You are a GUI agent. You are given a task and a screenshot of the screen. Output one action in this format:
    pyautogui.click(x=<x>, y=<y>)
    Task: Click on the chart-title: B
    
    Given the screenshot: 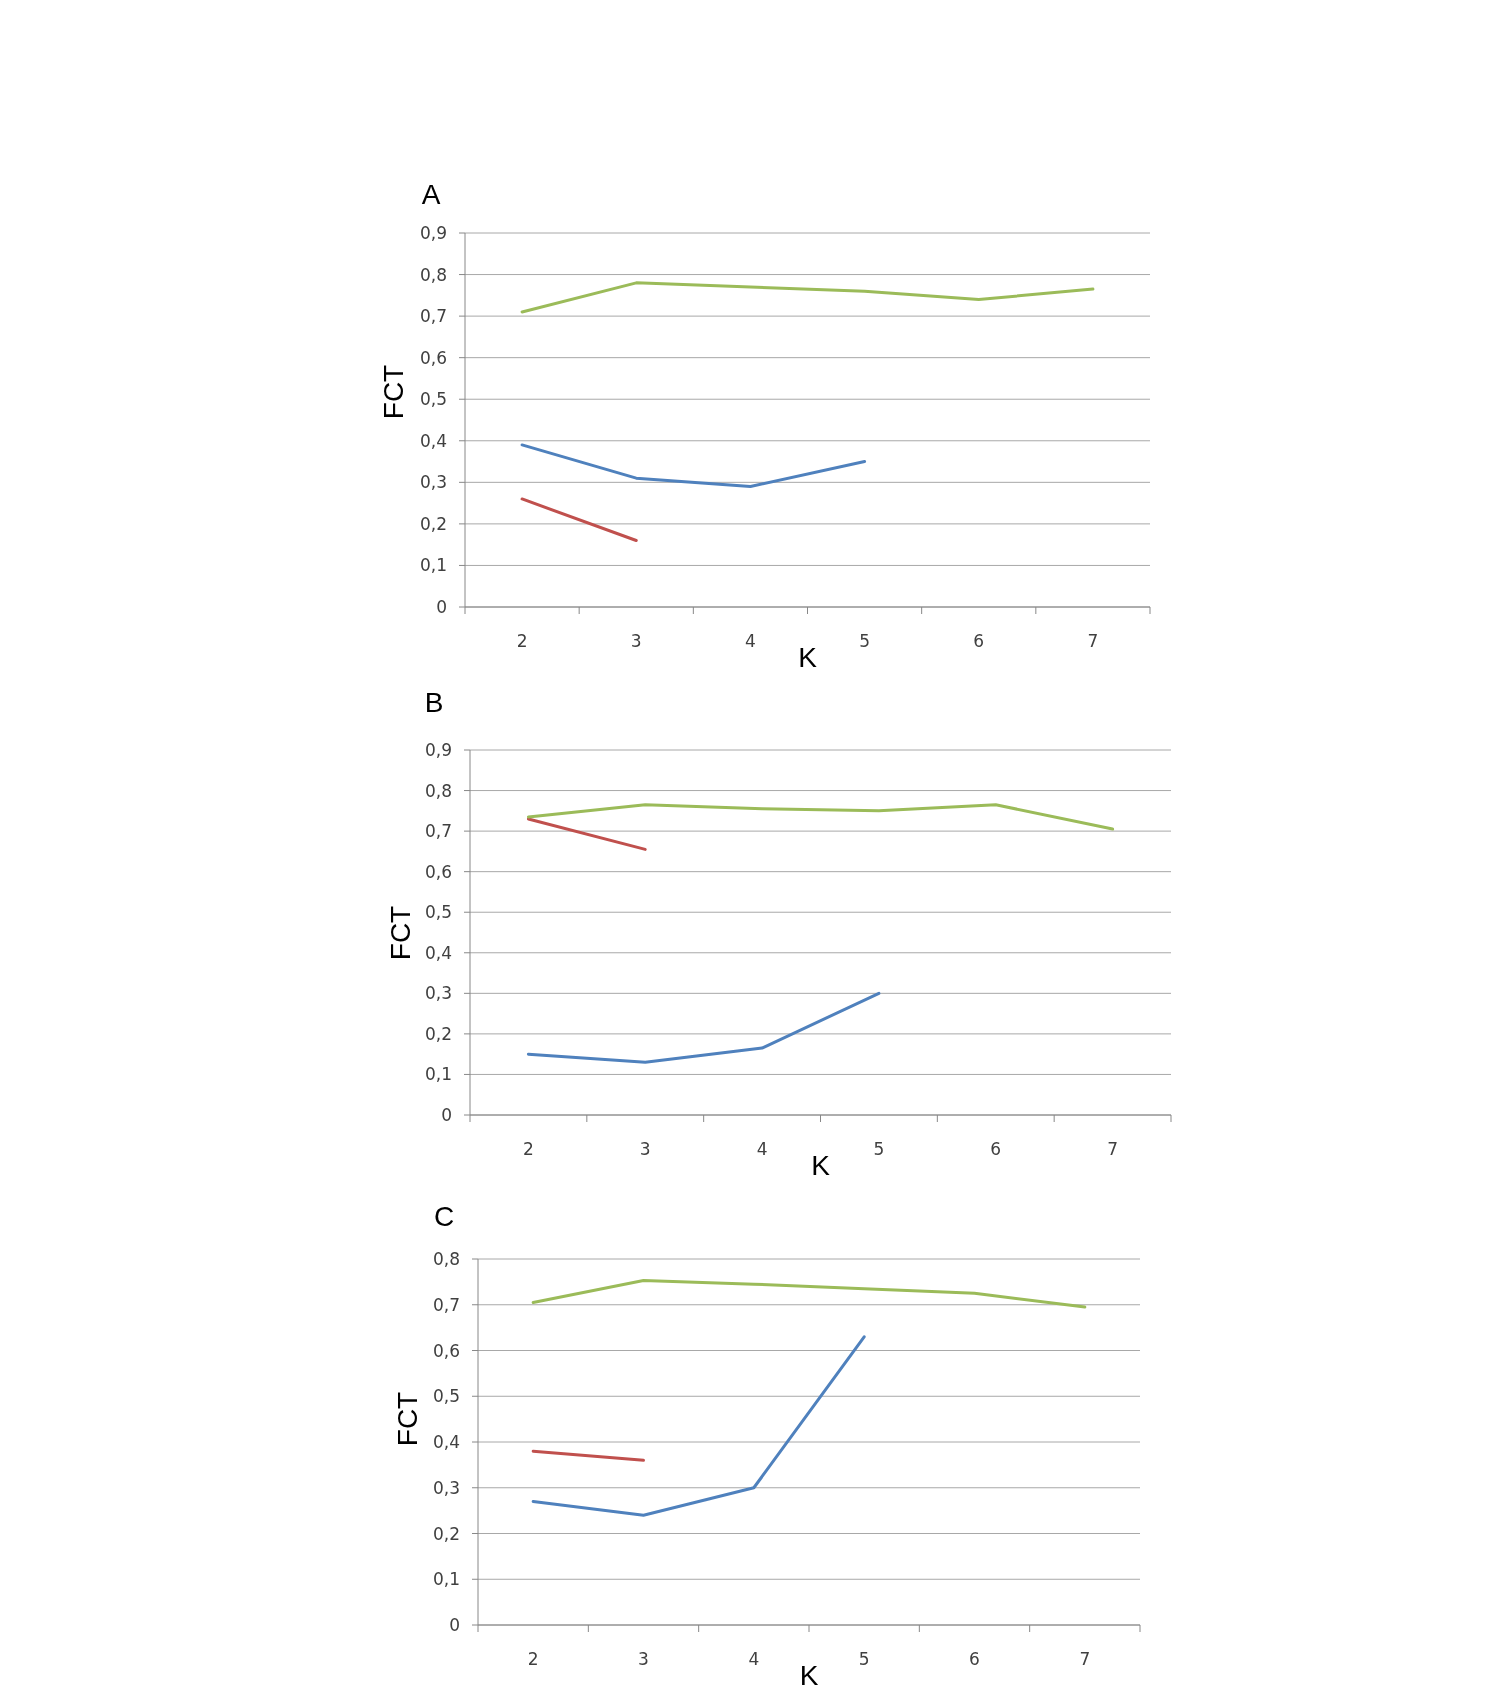 What is the action you would take?
    pyautogui.click(x=434, y=702)
    